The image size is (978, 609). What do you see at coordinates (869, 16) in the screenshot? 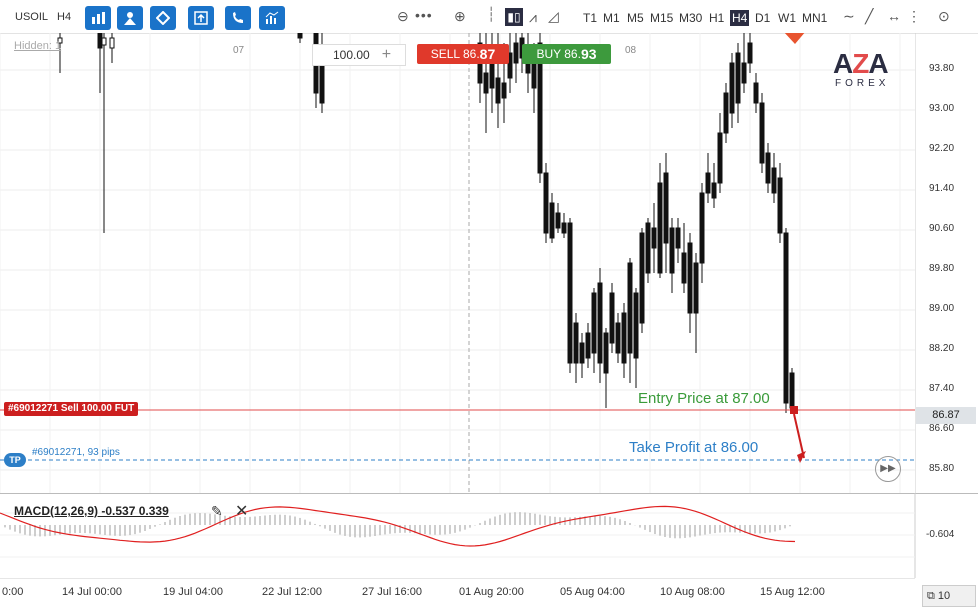
I see `trend-line-icon: ╱` at bounding box center [869, 16].